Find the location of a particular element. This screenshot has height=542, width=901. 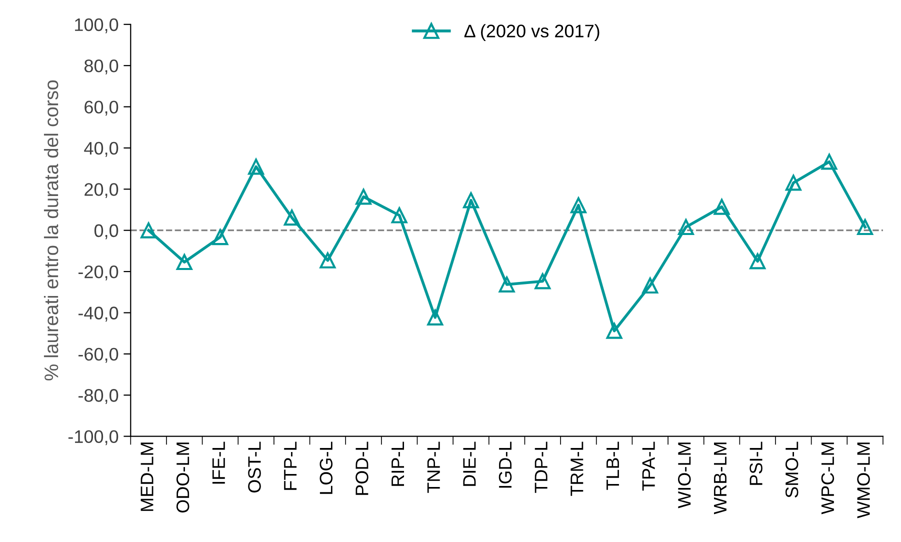

x-tick-label: IGD-L is located at coordinates (505, 465).